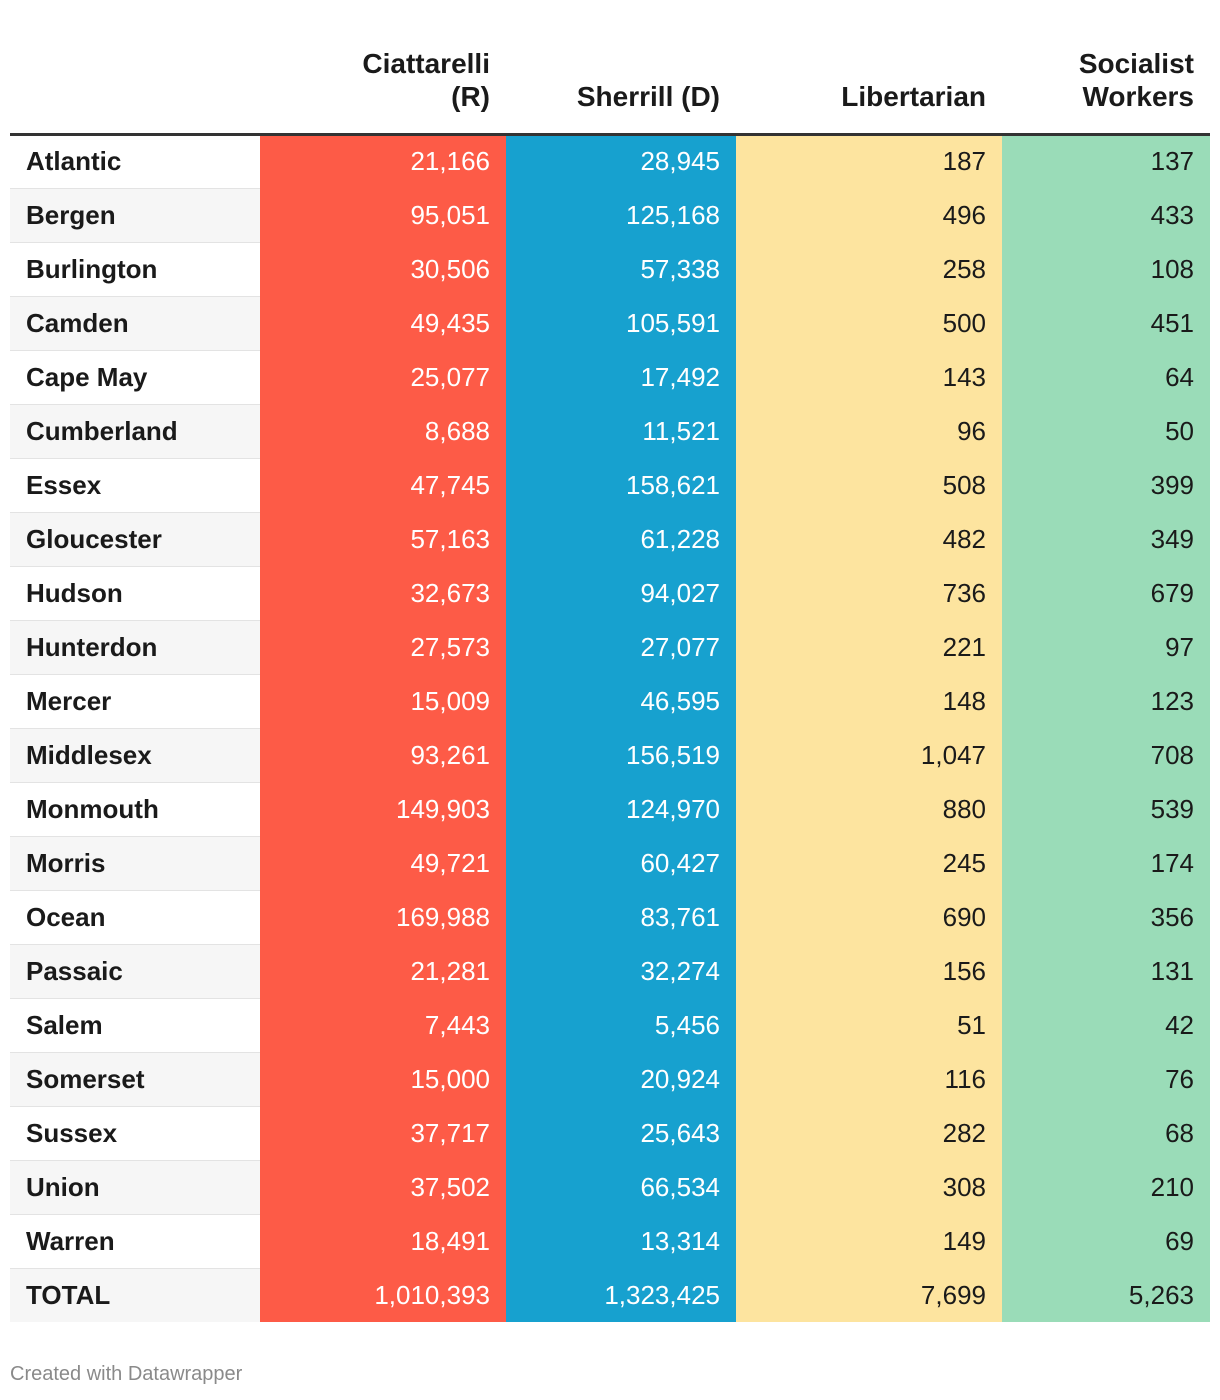 The height and width of the screenshot is (1400, 1220). Describe the element at coordinates (869, 593) in the screenshot. I see `libertarian-votes-cell: 736` at that location.